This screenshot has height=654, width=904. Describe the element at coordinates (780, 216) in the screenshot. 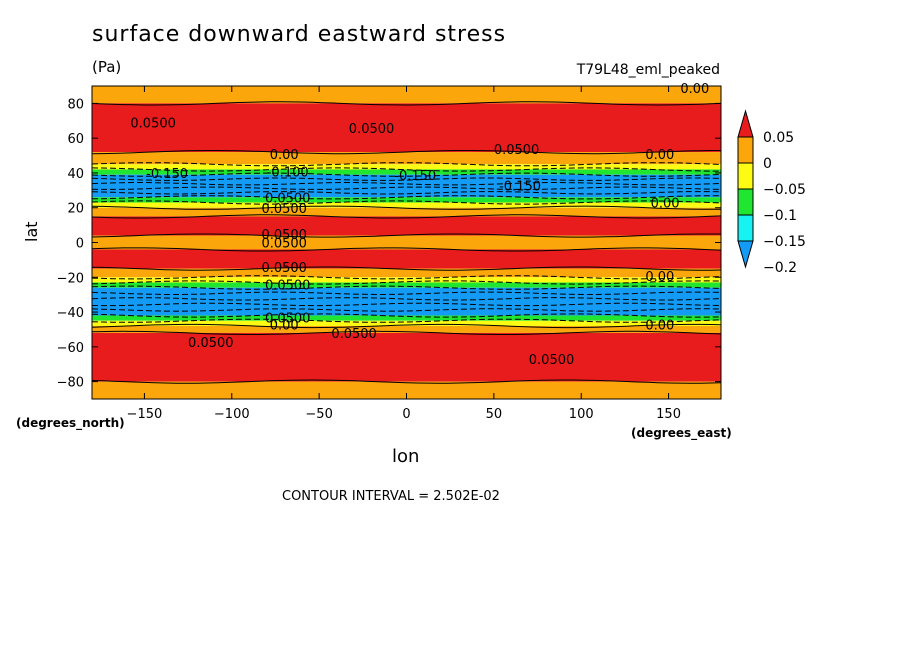

I see `colorbar-label: −0.1` at that location.